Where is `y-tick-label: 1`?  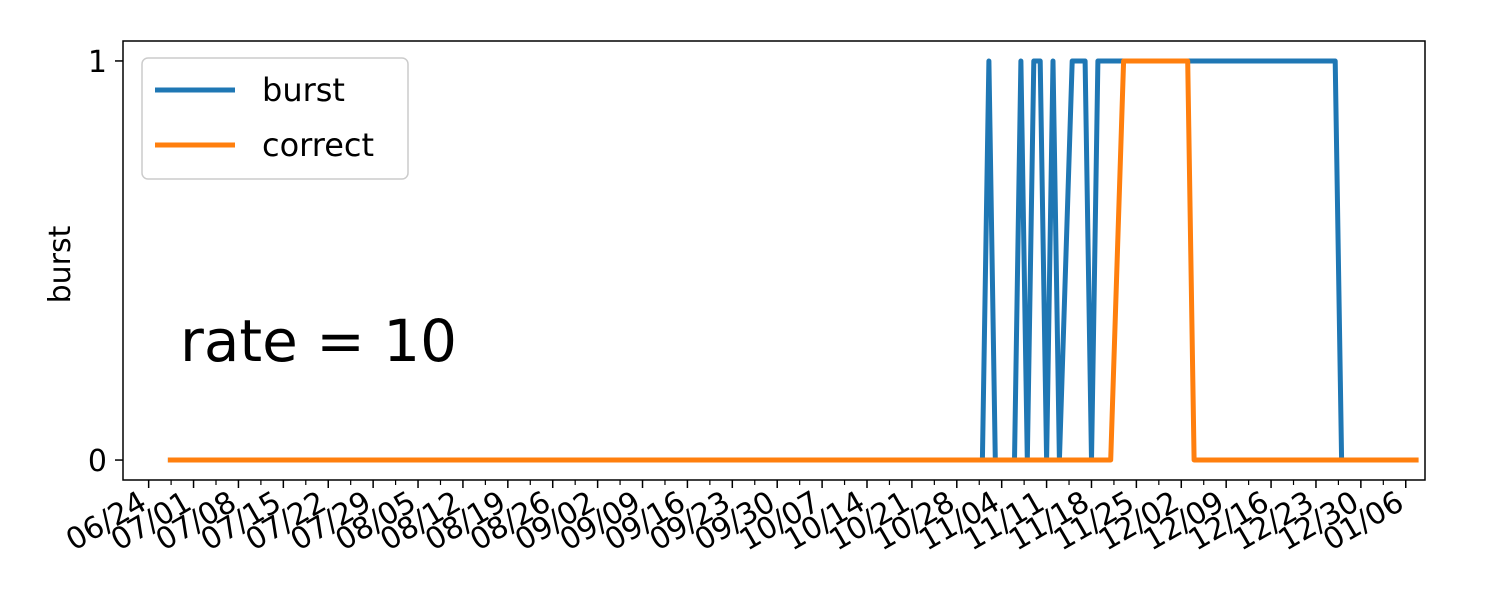 y-tick-label: 1 is located at coordinates (97, 62).